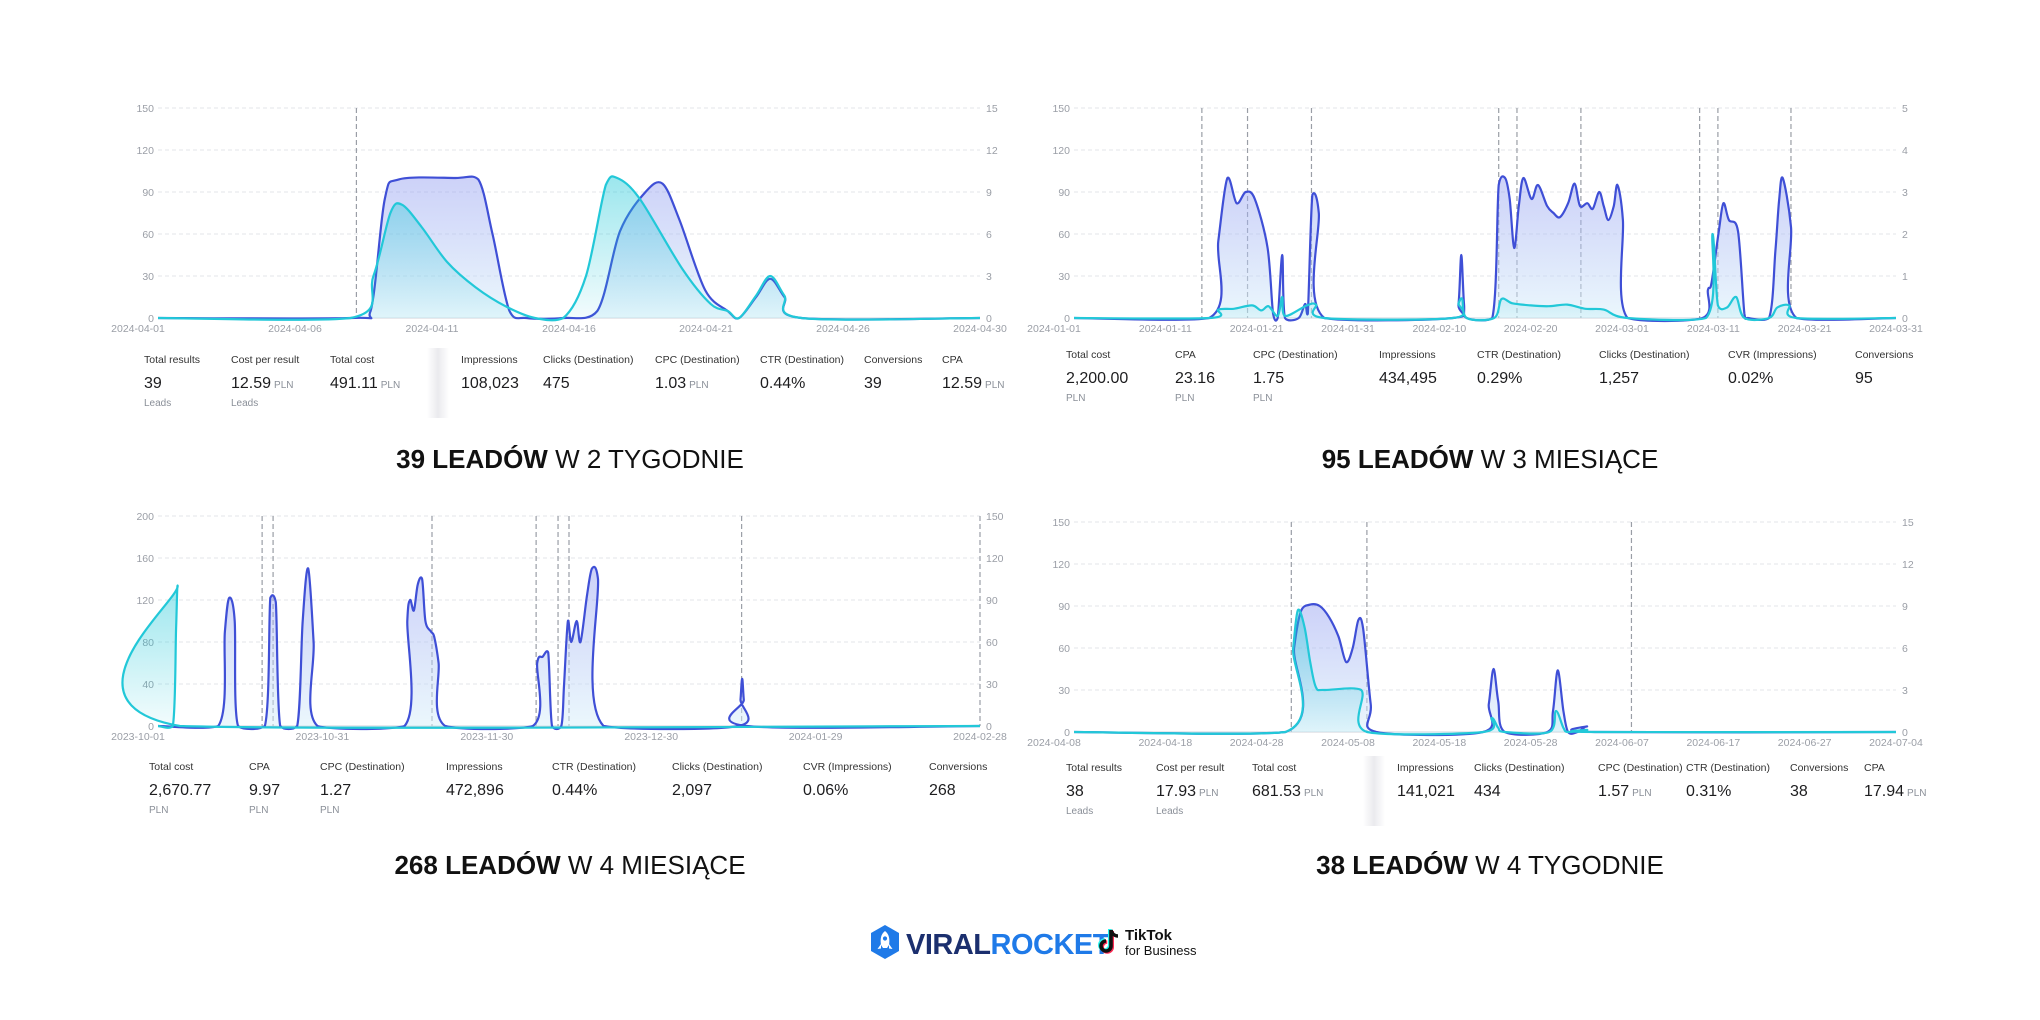 The width and height of the screenshot is (2040, 1020). I want to click on metric-value-text: 39, so click(873, 383).